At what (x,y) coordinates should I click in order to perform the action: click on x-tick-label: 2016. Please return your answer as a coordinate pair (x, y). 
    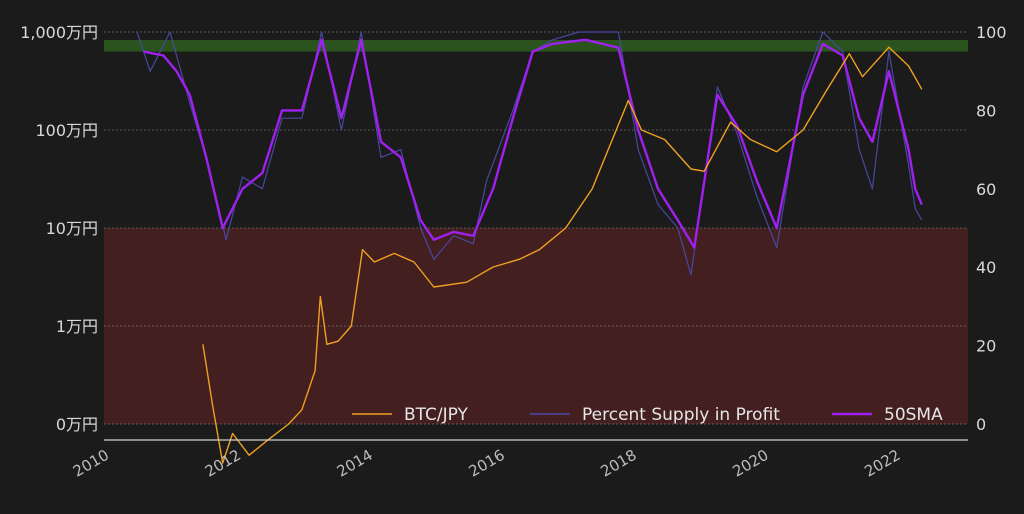
    Looking at the image, I should click on (487, 463).